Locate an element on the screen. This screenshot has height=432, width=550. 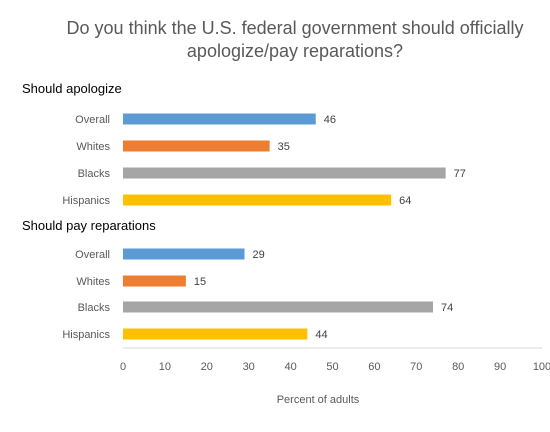
x-tick-label: 40 is located at coordinates (290, 367).